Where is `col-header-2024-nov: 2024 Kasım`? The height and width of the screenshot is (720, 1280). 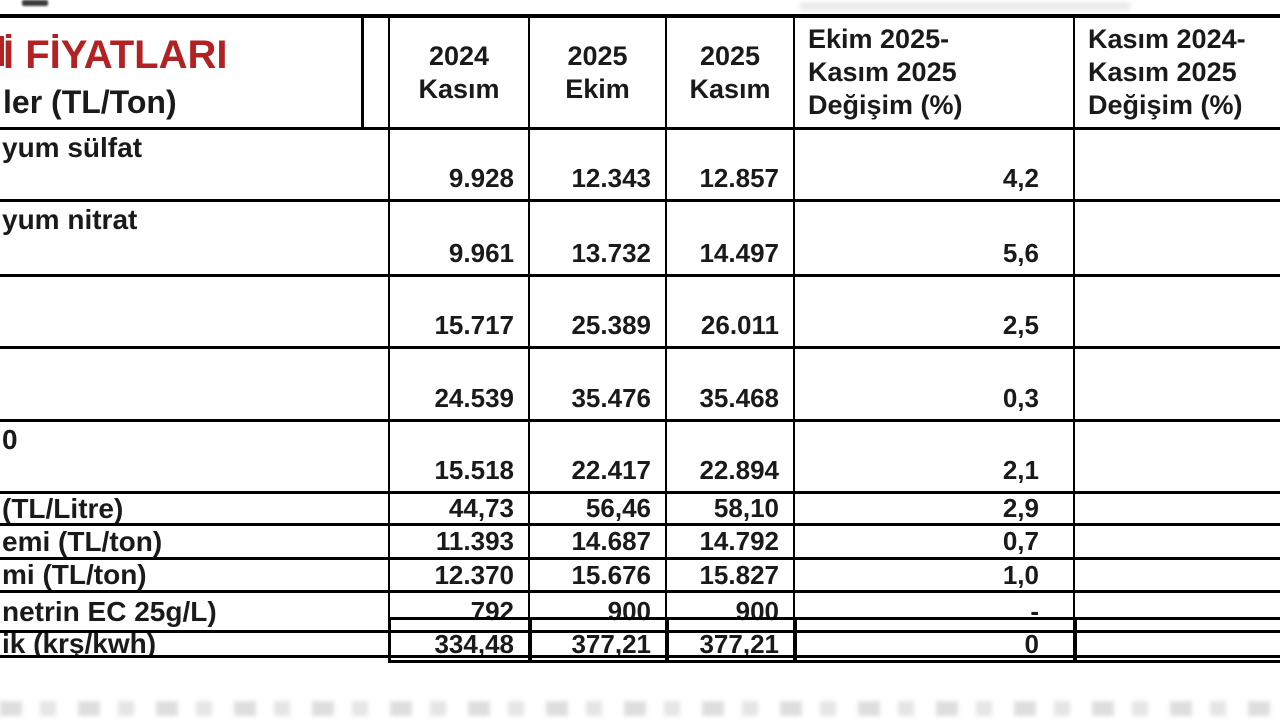
col-header-2024-nov: 2024 Kasım is located at coordinates (460, 72).